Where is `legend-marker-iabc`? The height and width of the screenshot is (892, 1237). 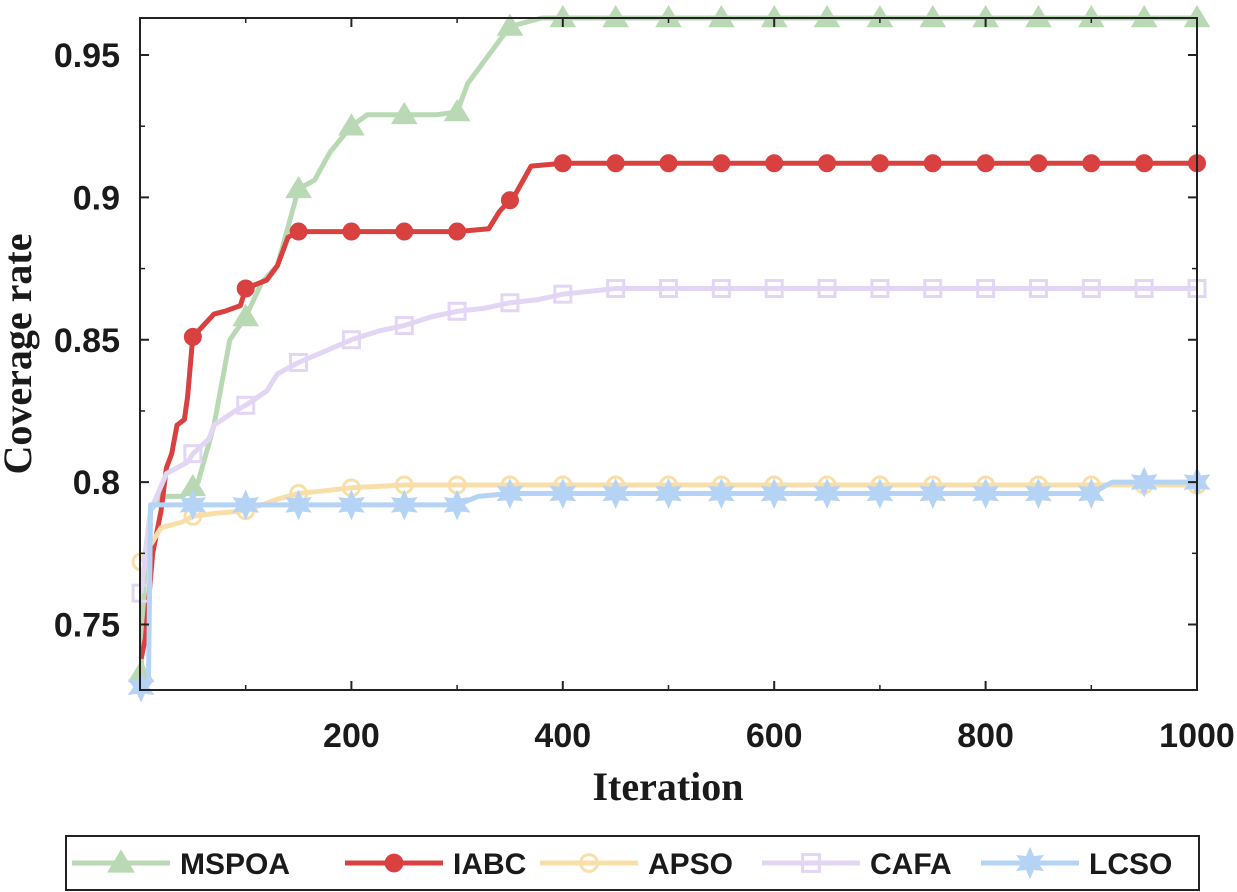
legend-marker-iabc is located at coordinates (394, 863).